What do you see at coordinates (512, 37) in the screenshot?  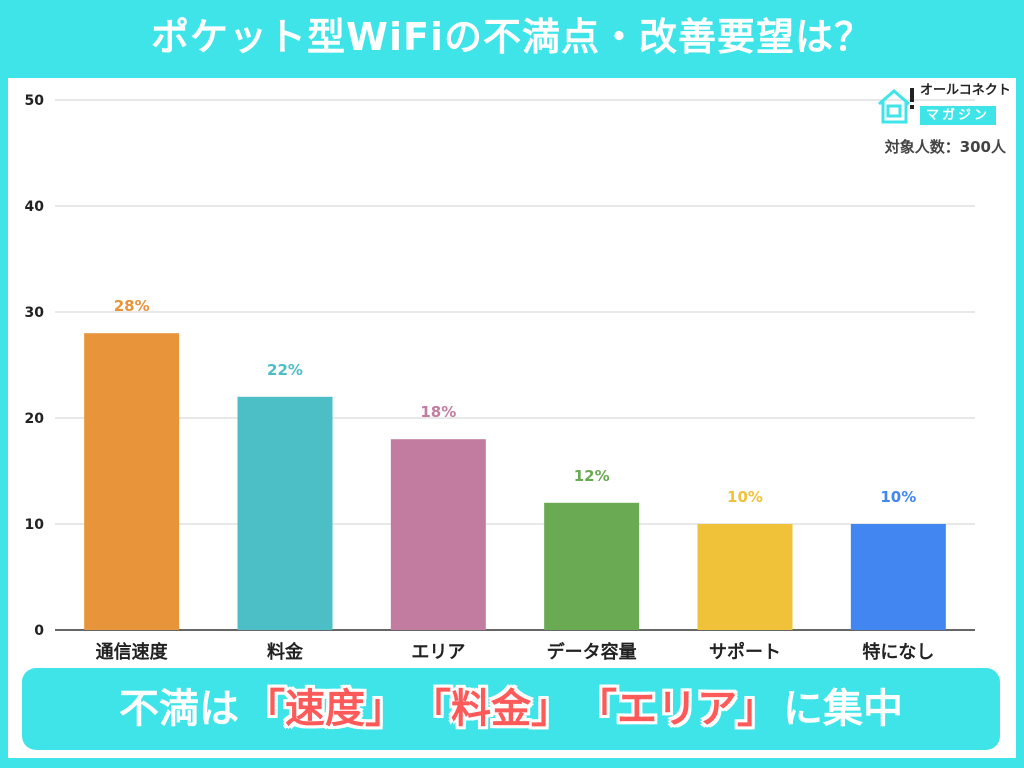 I see `page-title: ポケット型WiFiの不満点・改善要望は？` at bounding box center [512, 37].